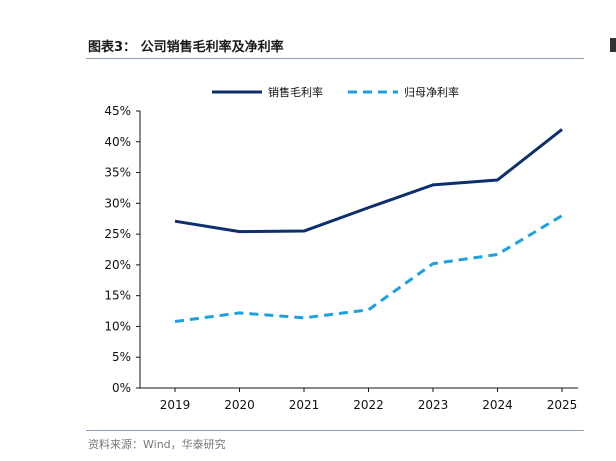 The width and height of the screenshot is (616, 461). What do you see at coordinates (433, 405) in the screenshot?
I see `x-tick-label: 2023` at bounding box center [433, 405].